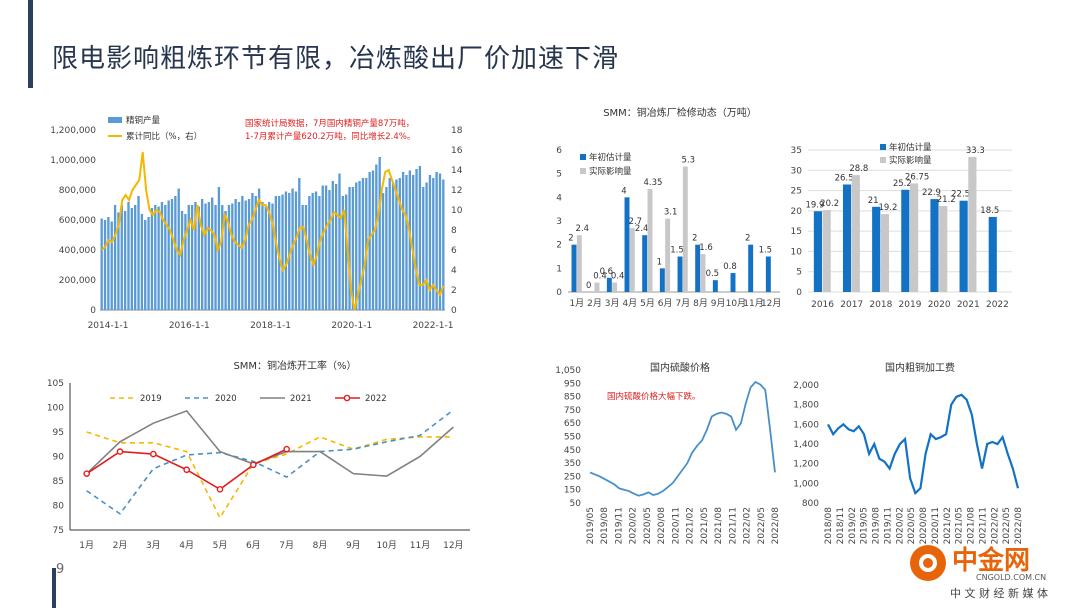 The image size is (1080, 608). I want to click on x-tick-label: 2021/05, so click(705, 525).